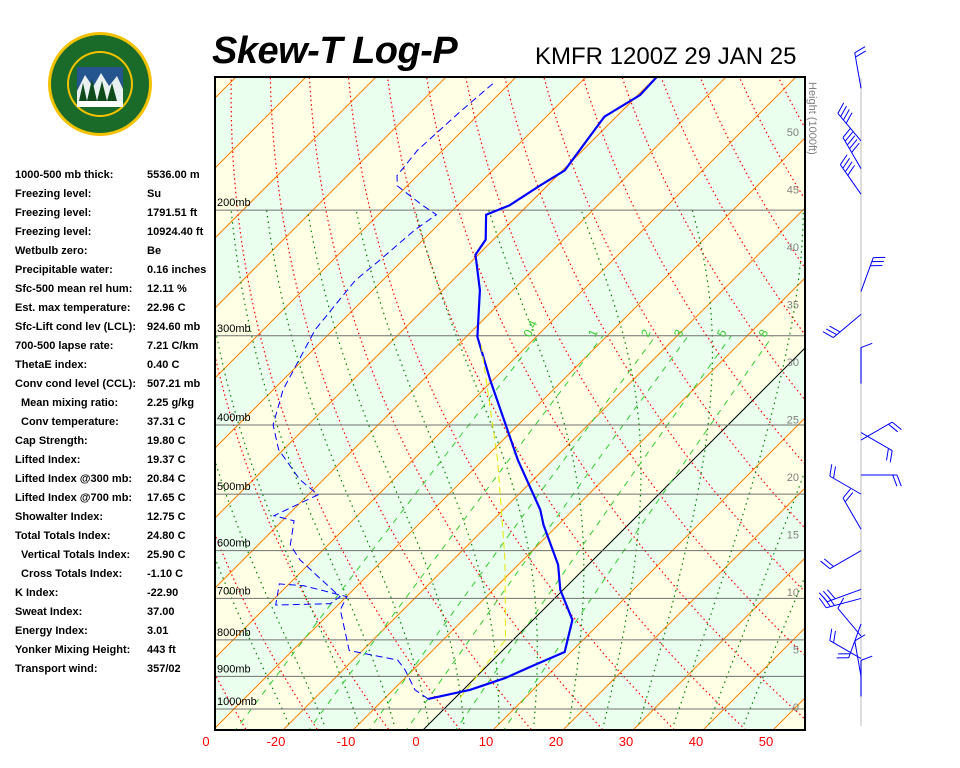 The image size is (960, 768). I want to click on temperature-tick-label: 40, so click(696, 741).